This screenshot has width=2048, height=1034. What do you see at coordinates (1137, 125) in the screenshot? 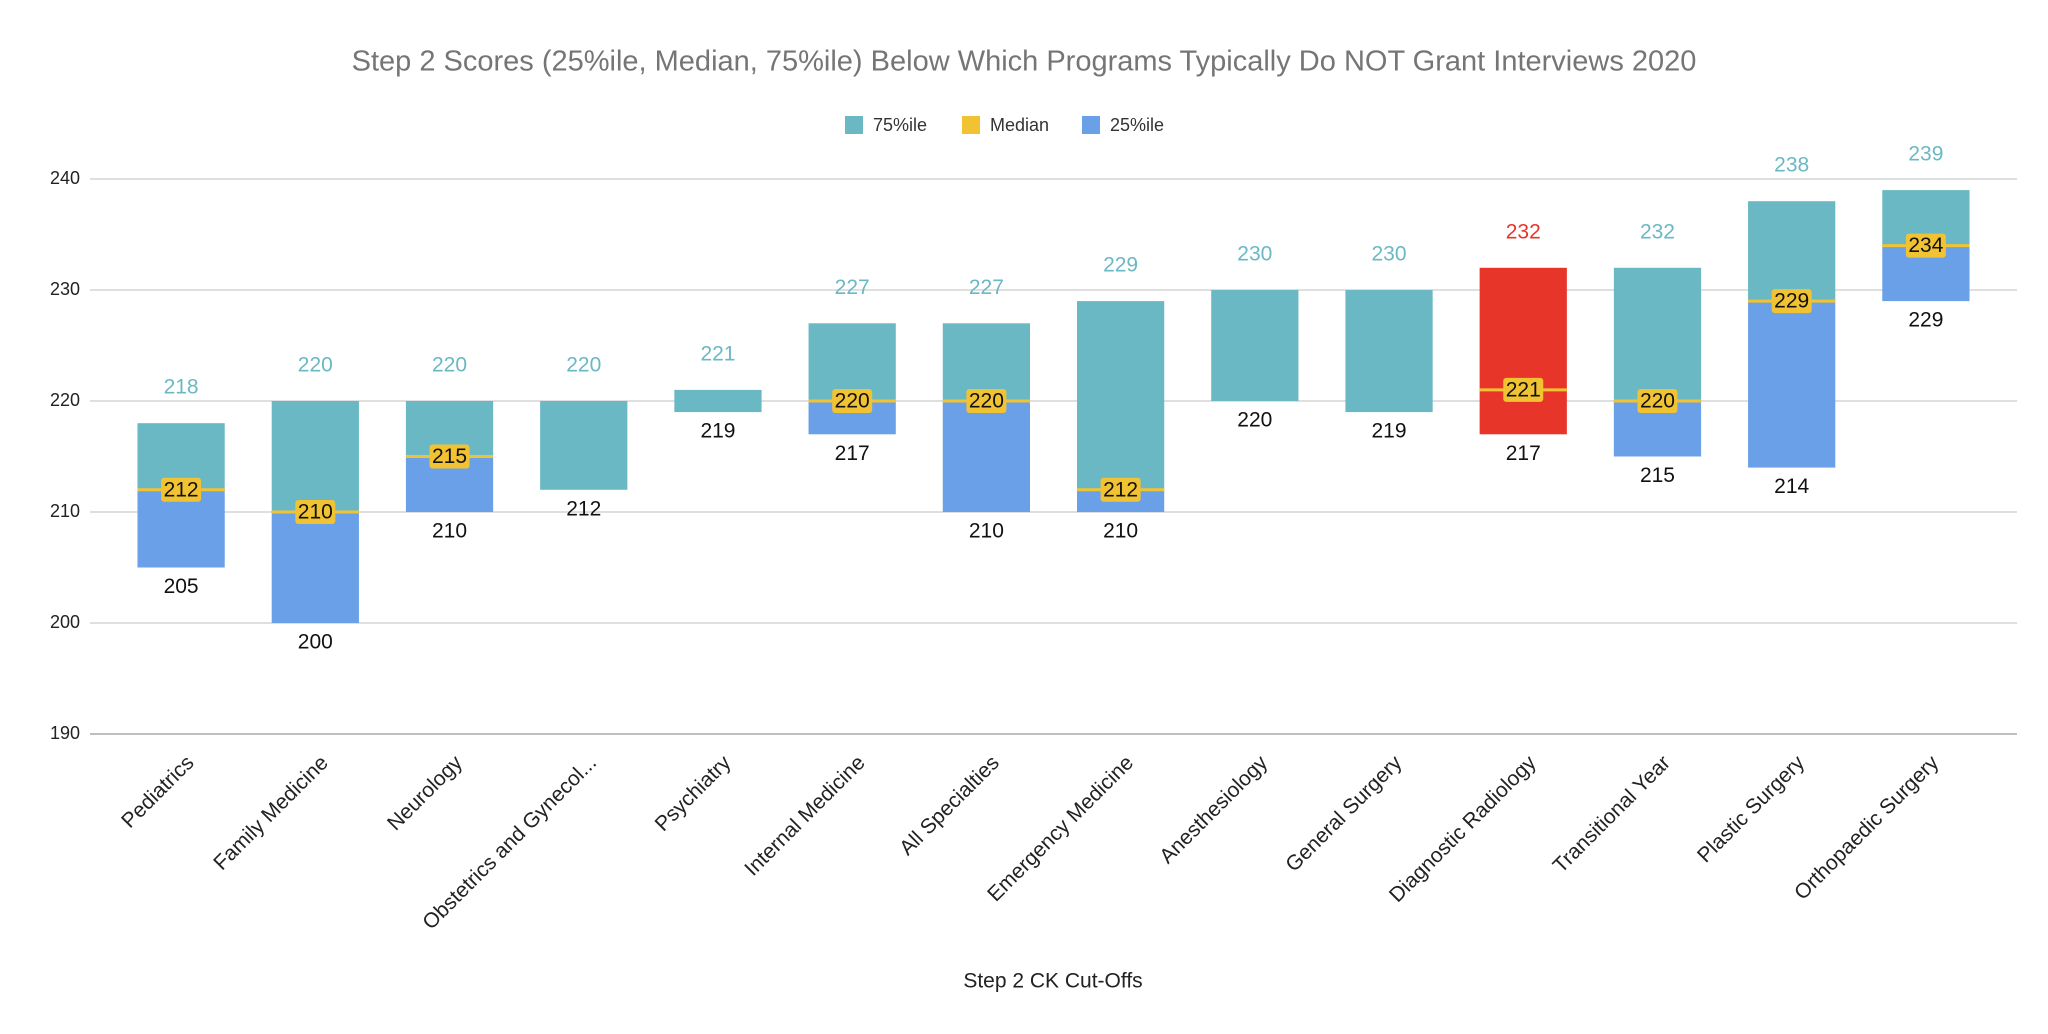
I see `legend-label: 25%ile` at bounding box center [1137, 125].